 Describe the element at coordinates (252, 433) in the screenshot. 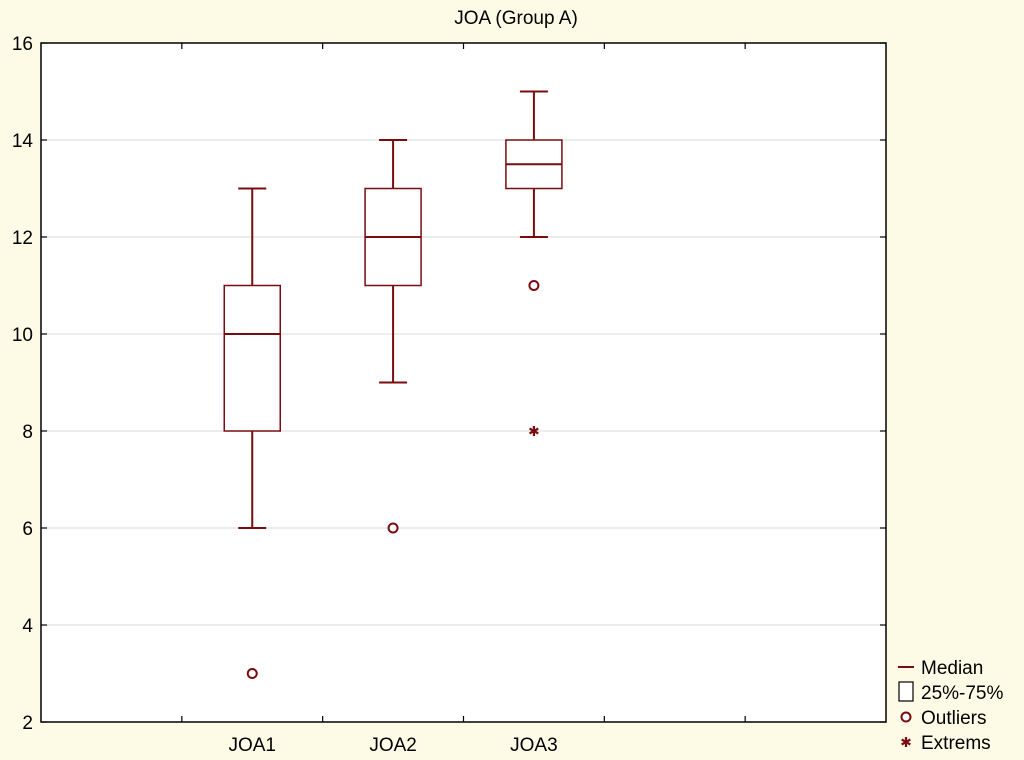

I see `box-joa1` at that location.